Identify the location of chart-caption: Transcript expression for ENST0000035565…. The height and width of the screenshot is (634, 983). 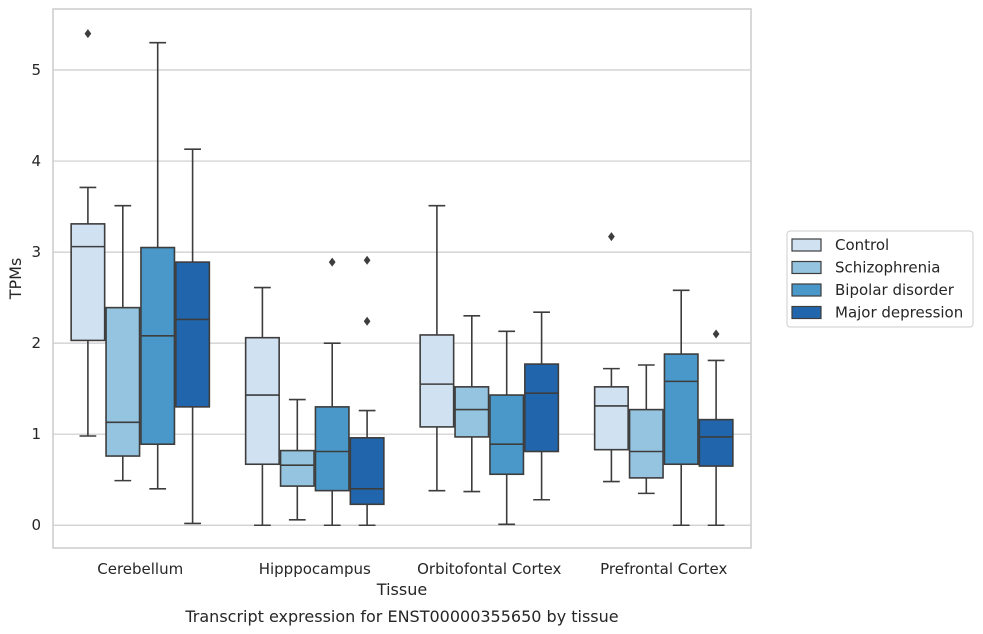
(401, 616).